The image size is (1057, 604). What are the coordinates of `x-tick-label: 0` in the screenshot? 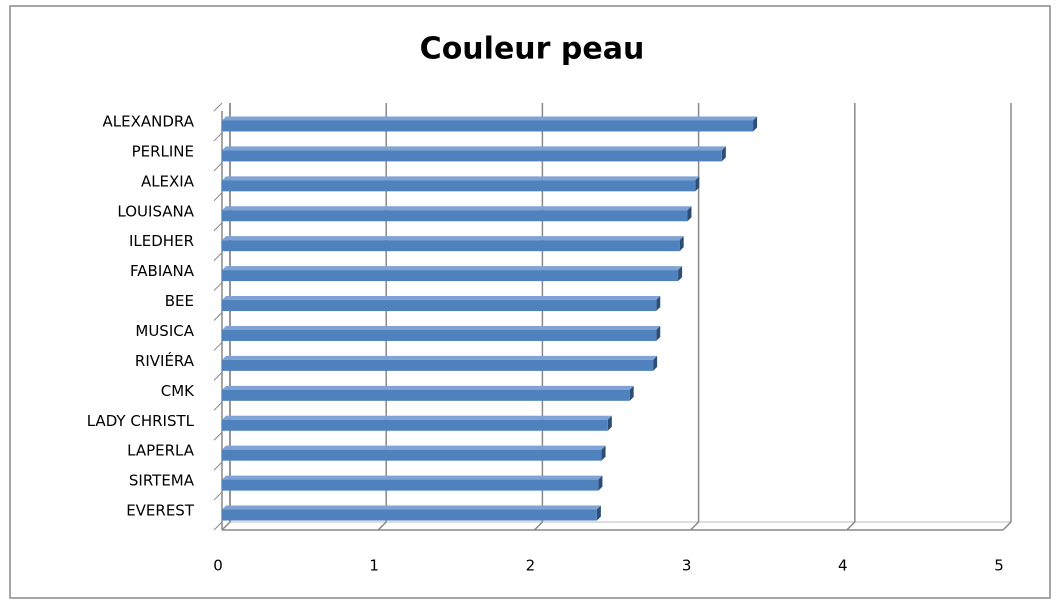 It's located at (218, 566).